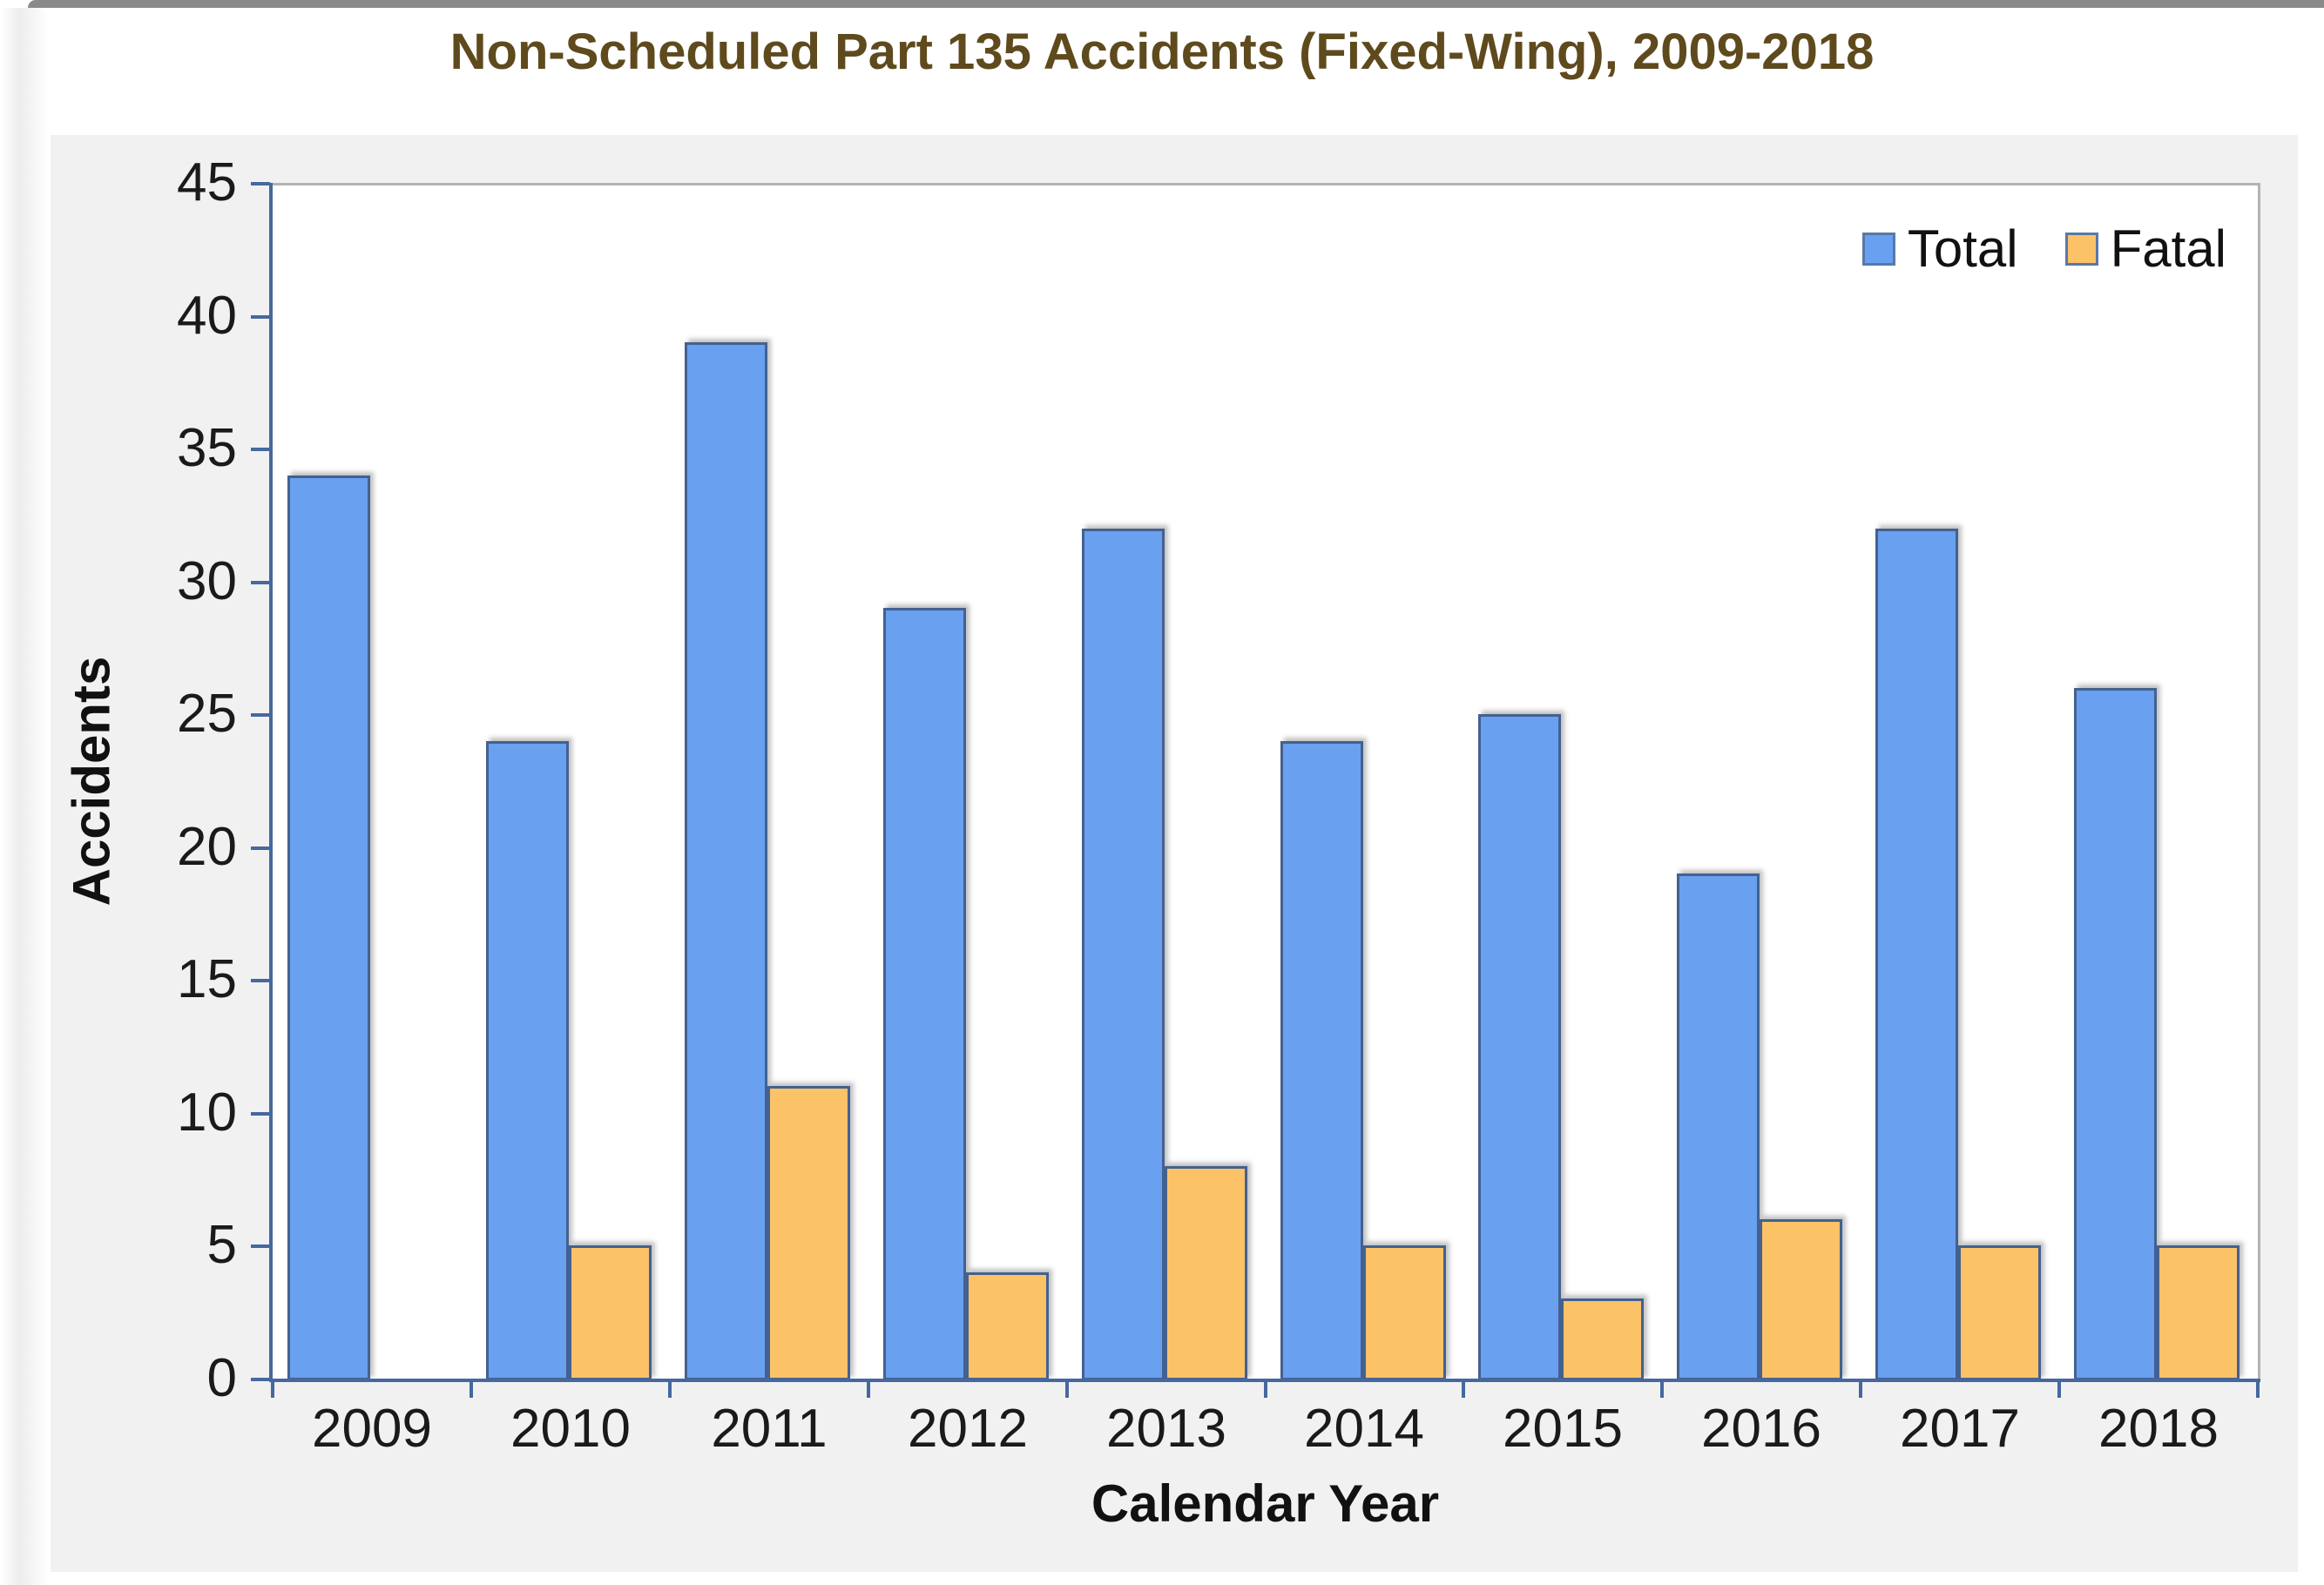 The image size is (2324, 1585). Describe the element at coordinates (207, 979) in the screenshot. I see `y-tick-label: 15` at that location.